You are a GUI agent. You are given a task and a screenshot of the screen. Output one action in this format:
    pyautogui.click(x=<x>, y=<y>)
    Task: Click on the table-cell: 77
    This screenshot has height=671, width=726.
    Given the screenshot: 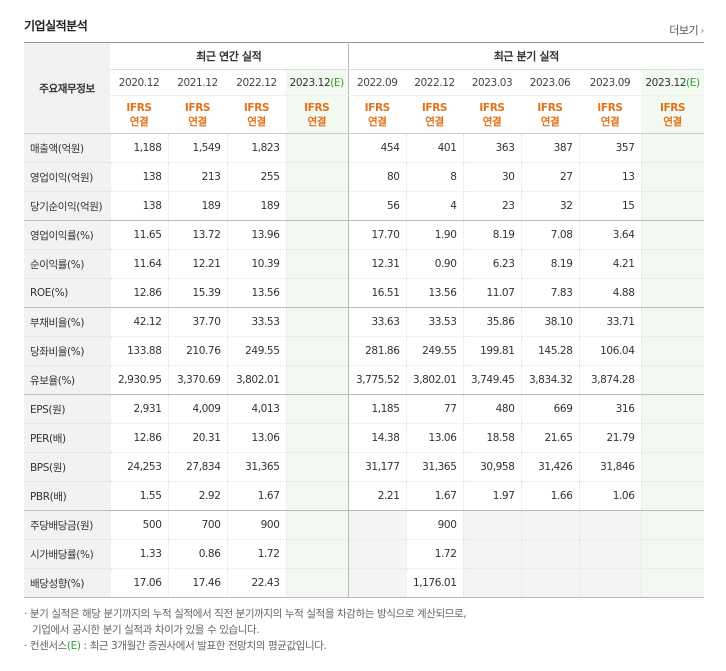 What is the action you would take?
    pyautogui.click(x=434, y=409)
    